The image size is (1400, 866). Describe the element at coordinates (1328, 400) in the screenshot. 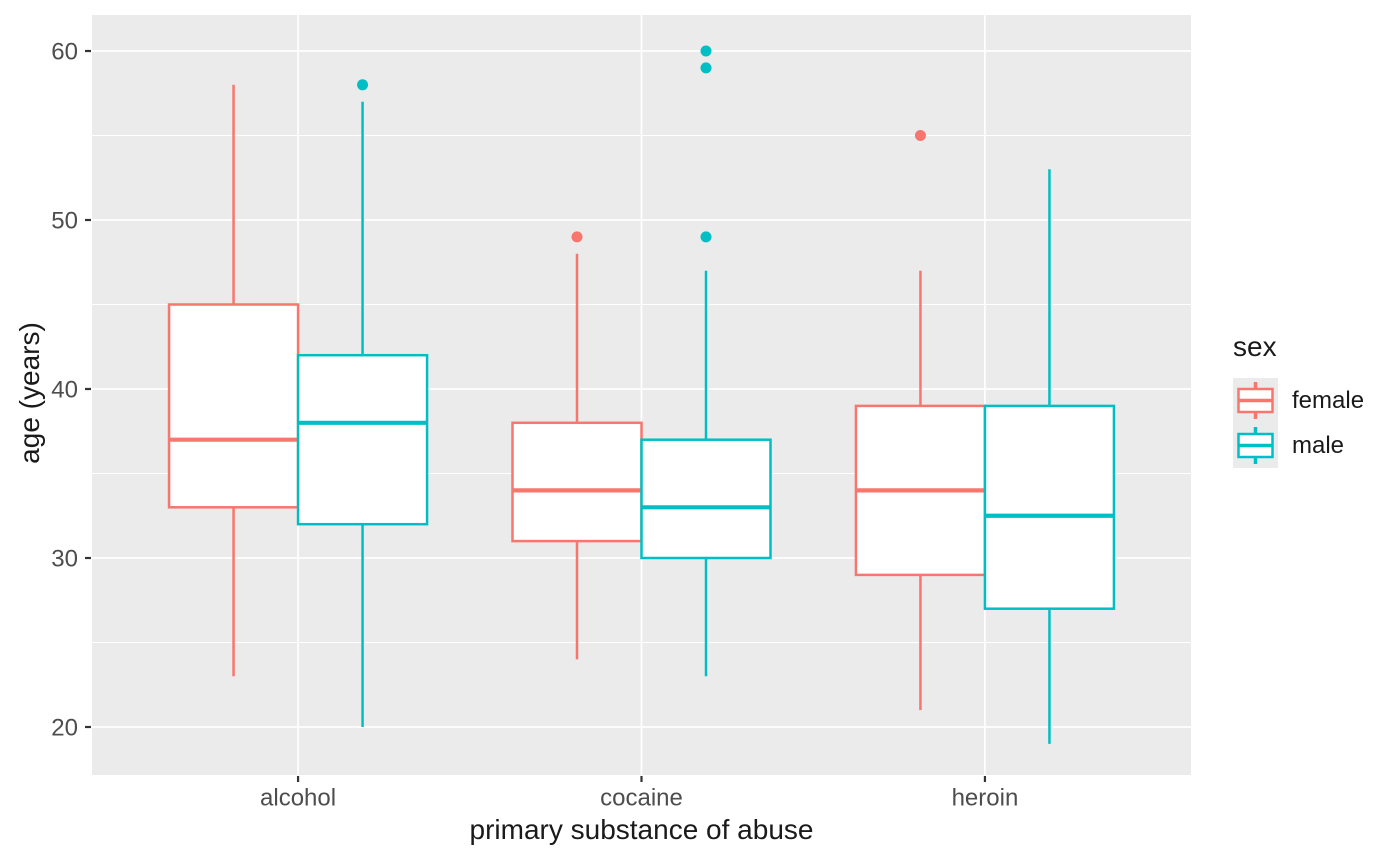

I see `legend-label-female: female` at that location.